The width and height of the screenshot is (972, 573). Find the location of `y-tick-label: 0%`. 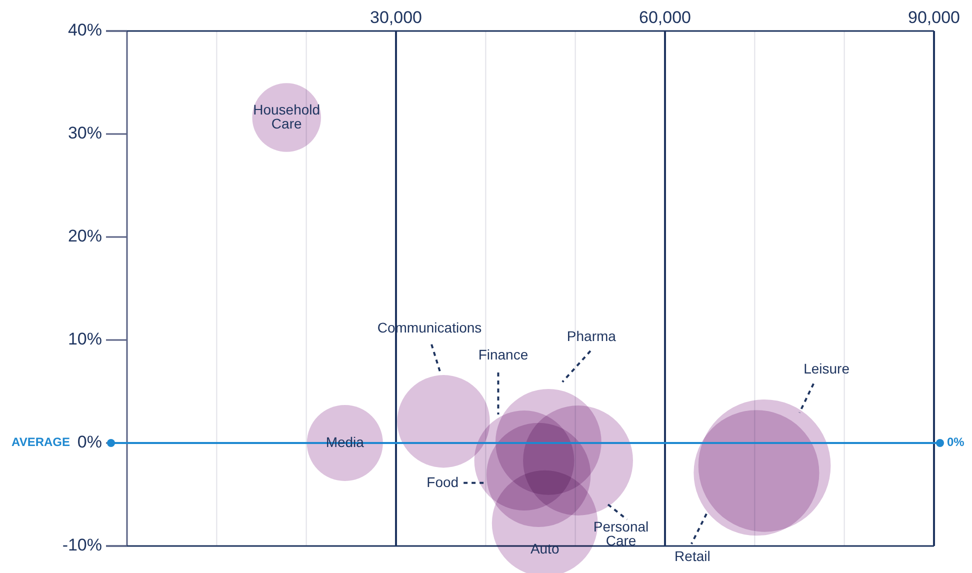

y-tick-label: 0% is located at coordinates (89, 442).